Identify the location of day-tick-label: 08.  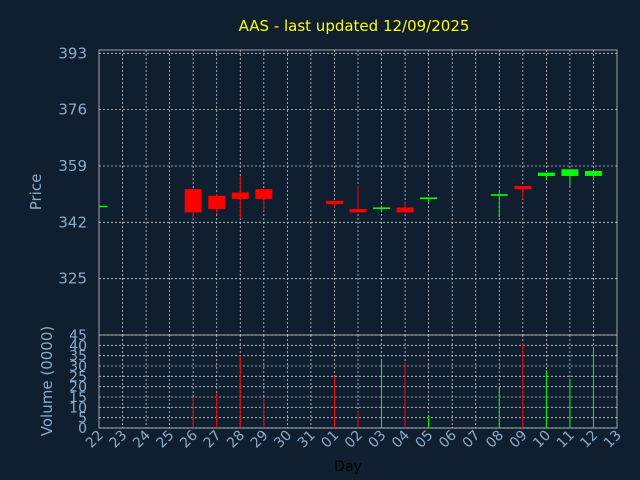
(495, 440).